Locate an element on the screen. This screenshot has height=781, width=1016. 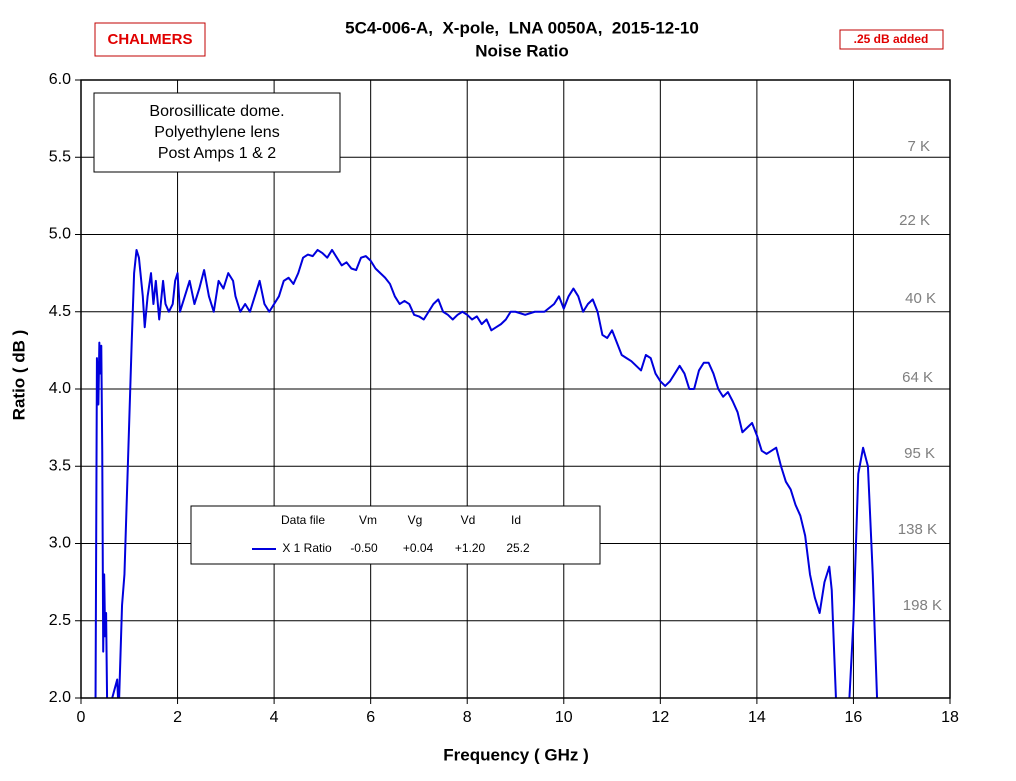
y-tick-label: 2.0 is located at coordinates (60, 697).